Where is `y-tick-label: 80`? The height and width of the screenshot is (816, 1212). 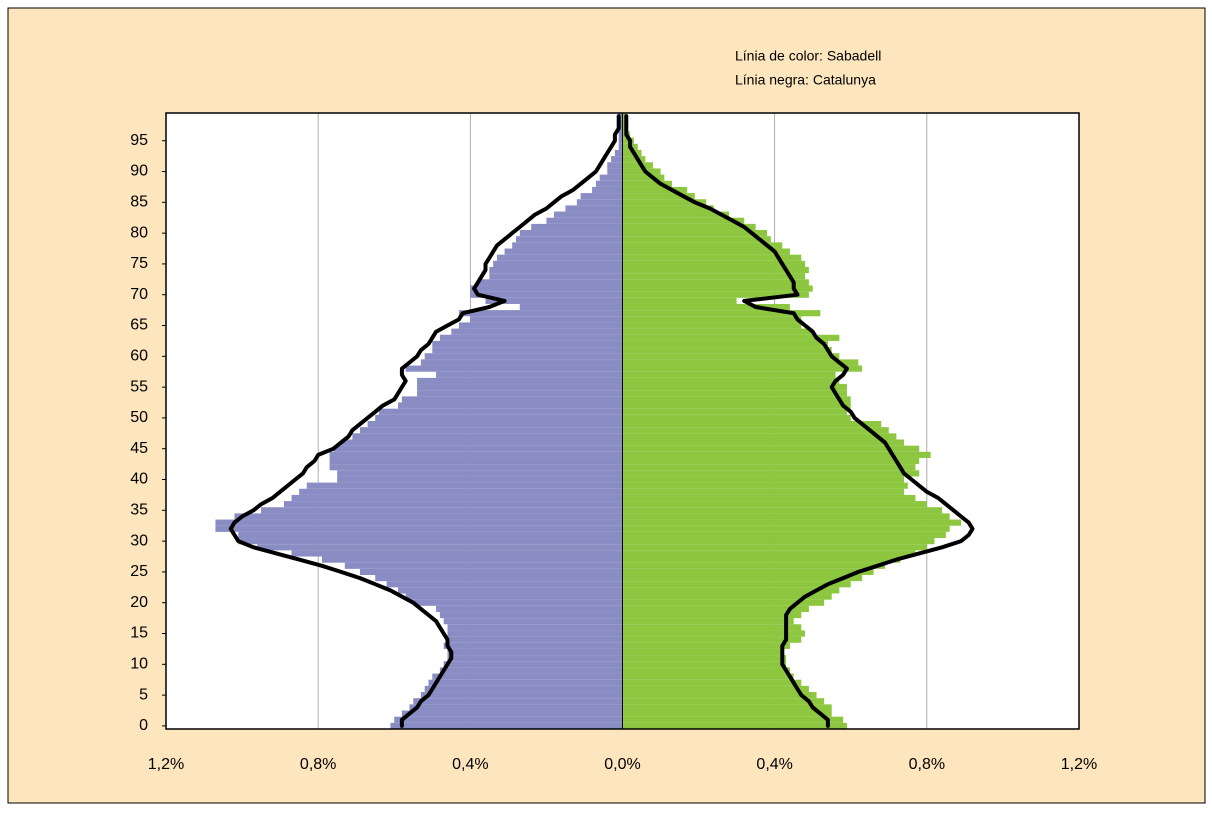
y-tick-label: 80 is located at coordinates (139, 232).